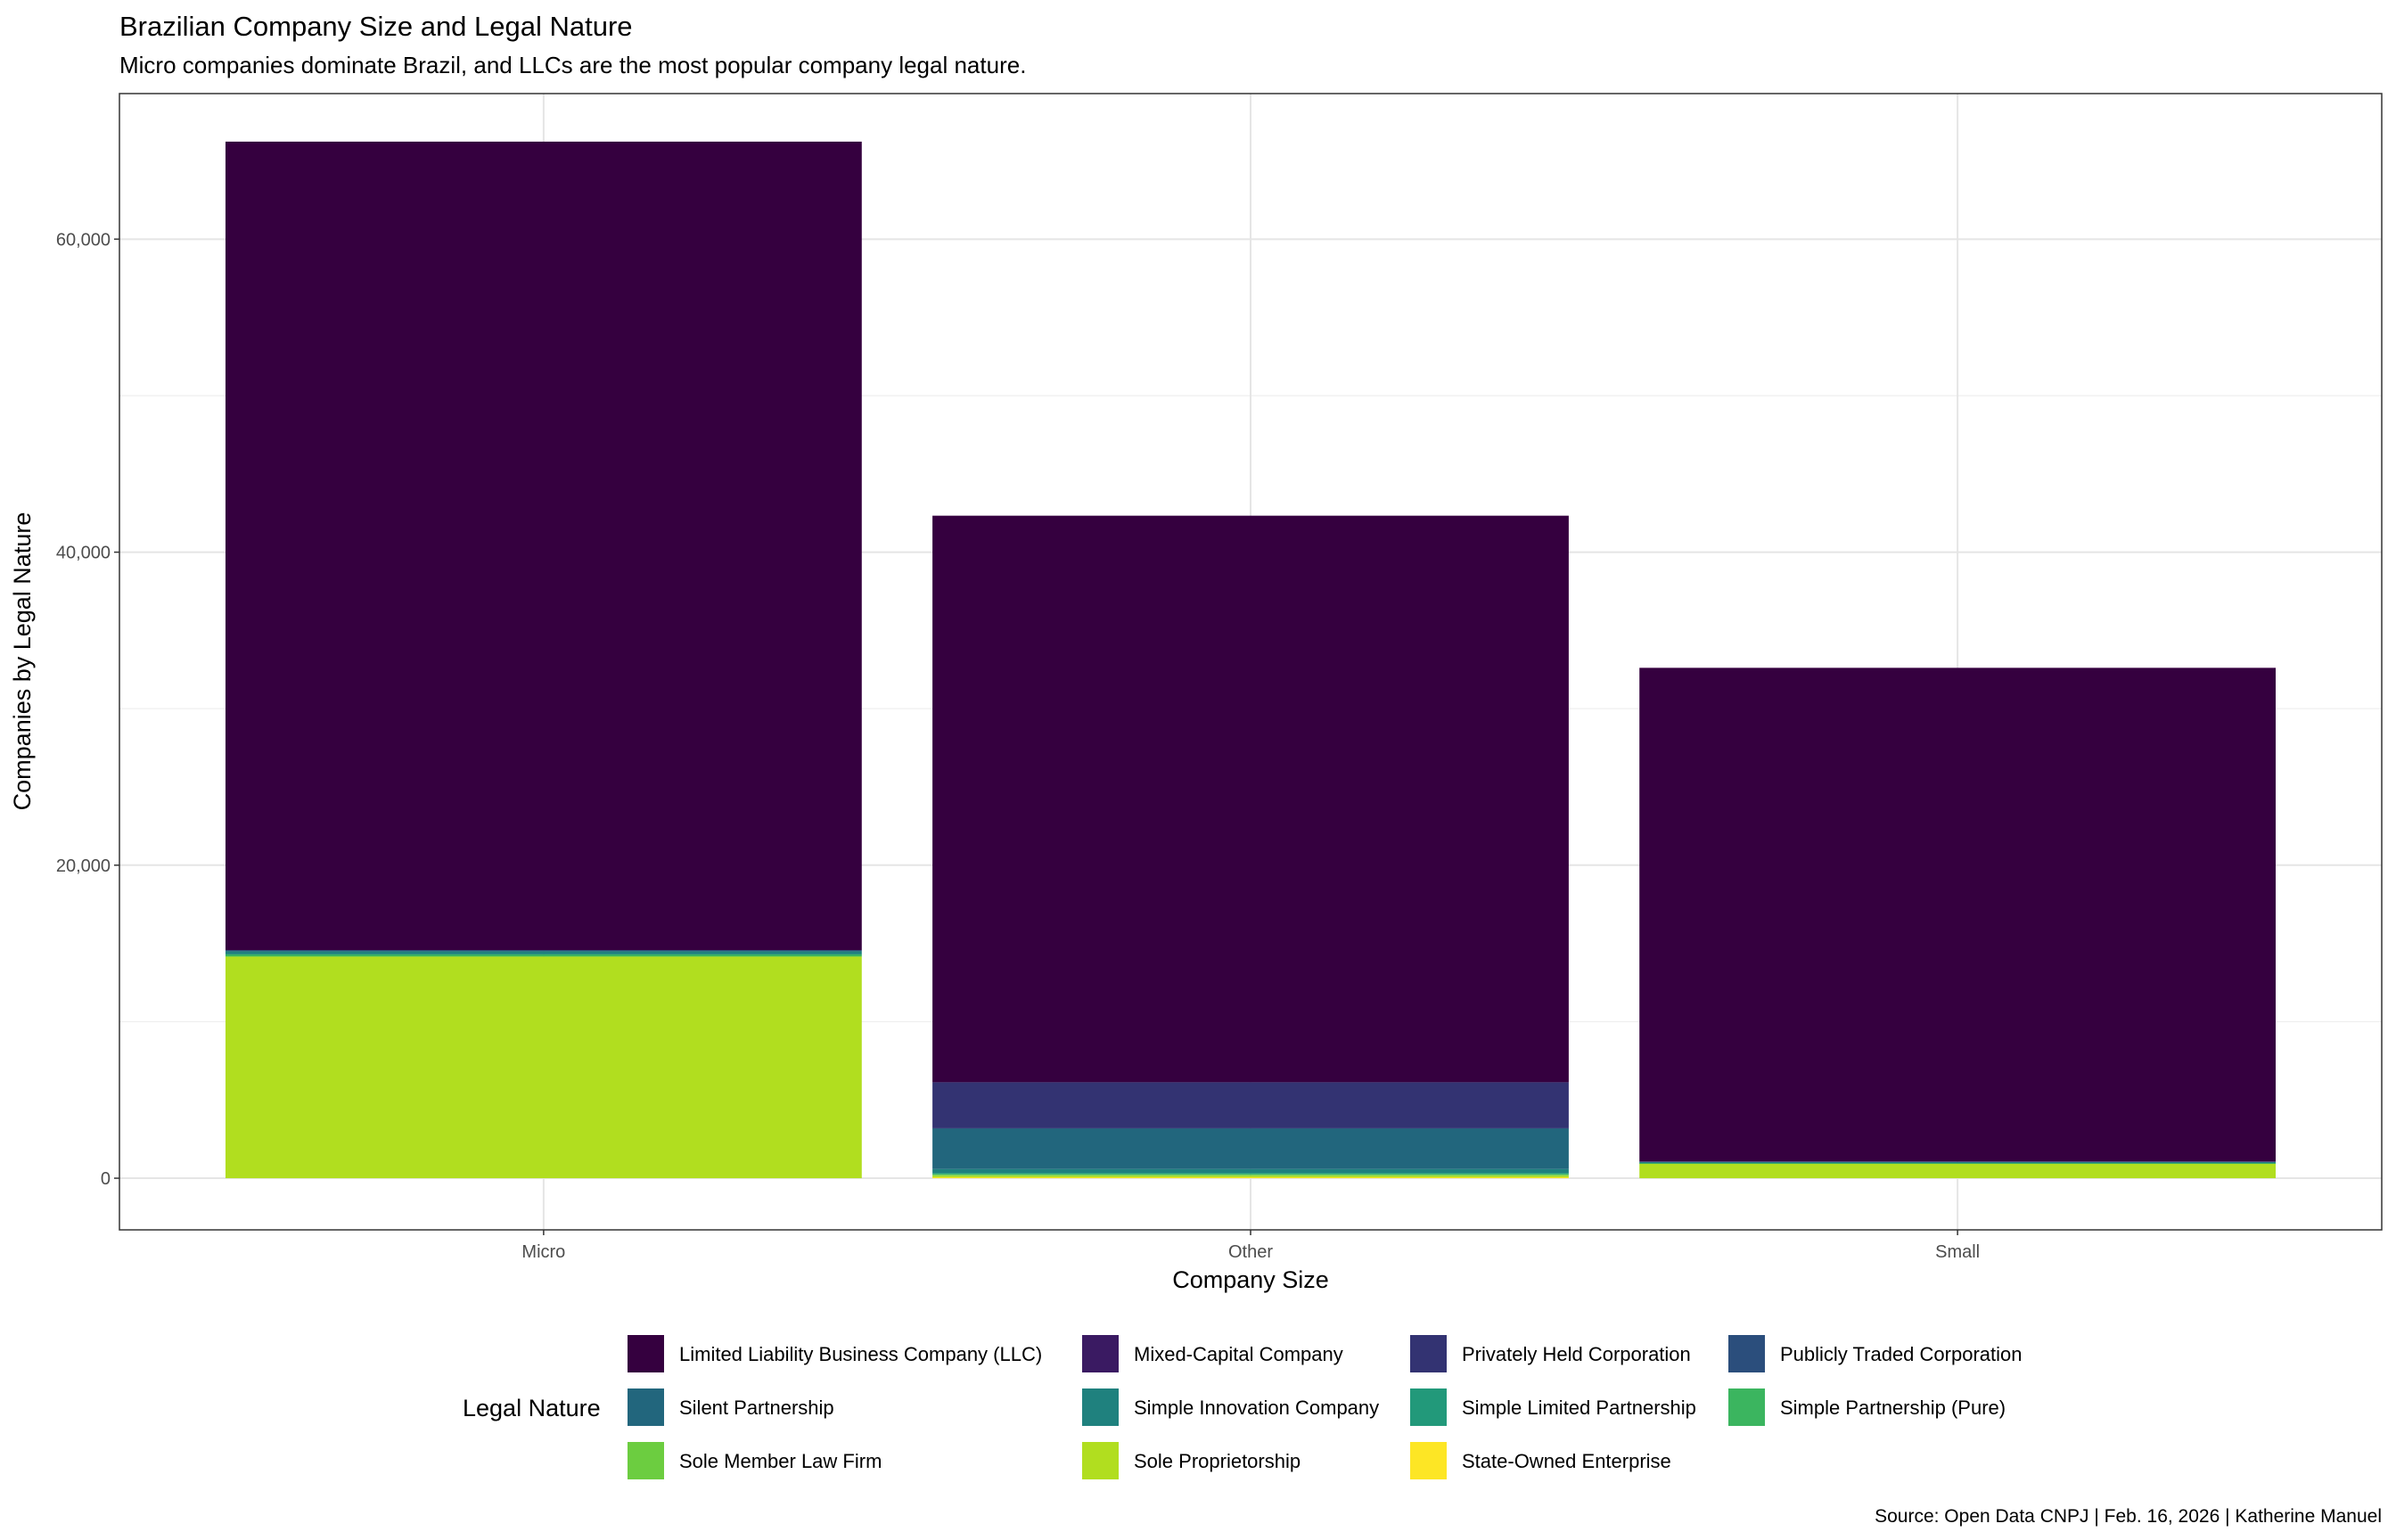  I want to click on x-axis: Micro Other Small, so click(1250, 1246).